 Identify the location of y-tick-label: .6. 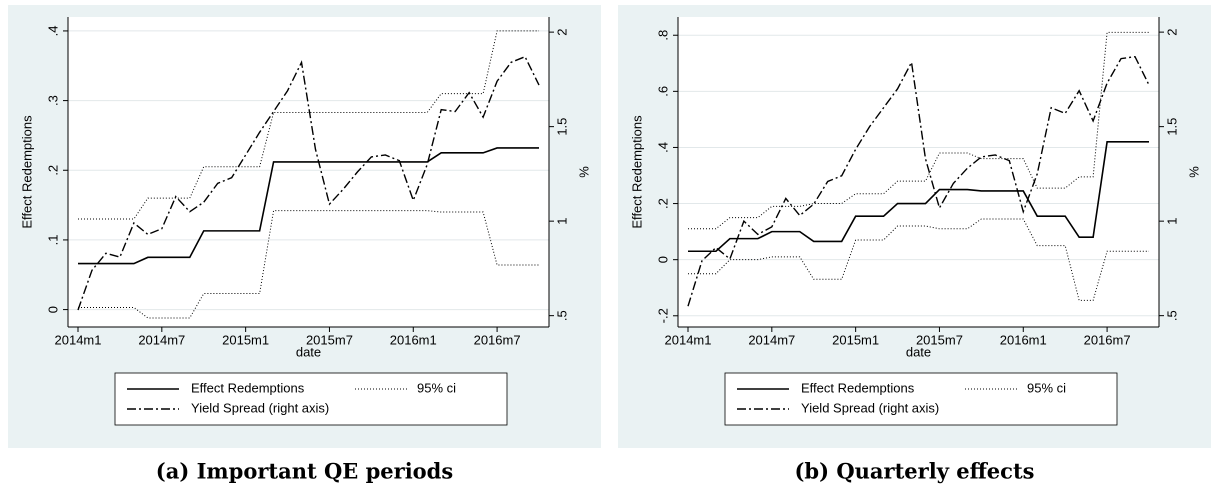
(662, 91).